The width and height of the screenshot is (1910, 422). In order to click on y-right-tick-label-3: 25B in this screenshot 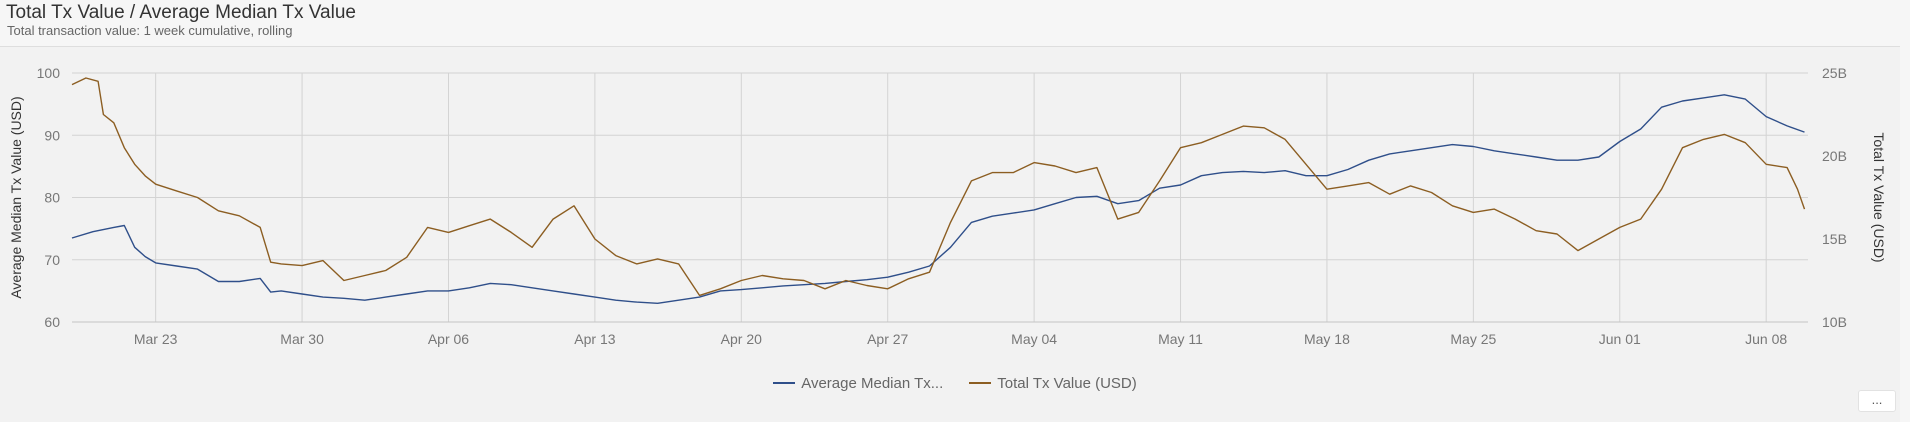, I will do `click(1834, 73)`.